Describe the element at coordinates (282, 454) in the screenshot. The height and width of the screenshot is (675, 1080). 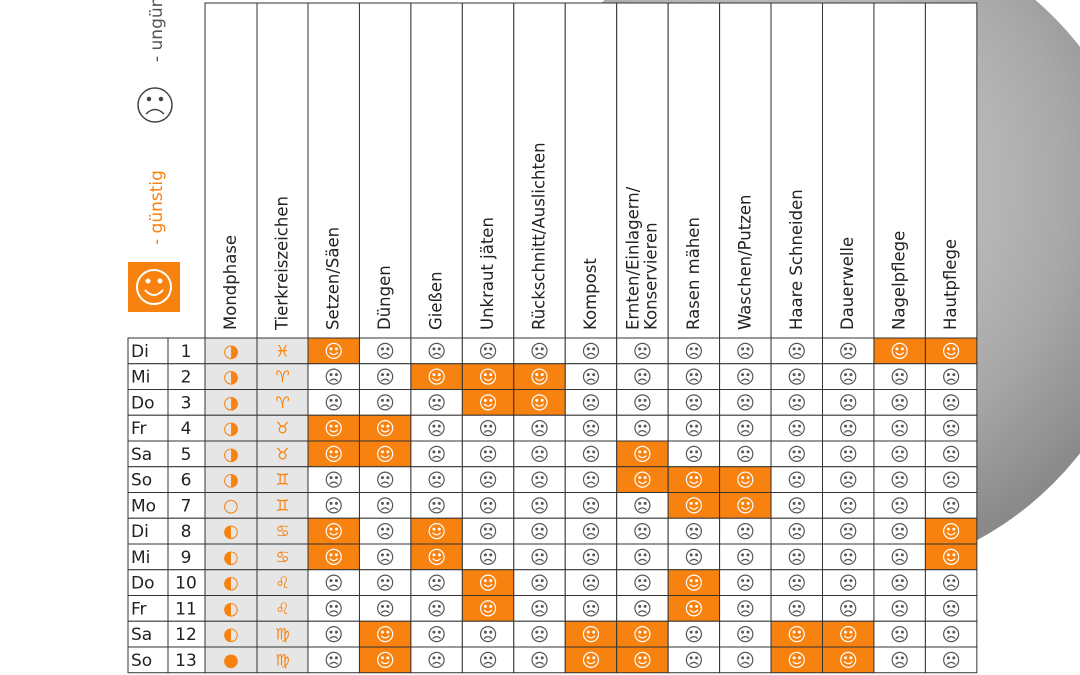
I see `sign-cell` at that location.